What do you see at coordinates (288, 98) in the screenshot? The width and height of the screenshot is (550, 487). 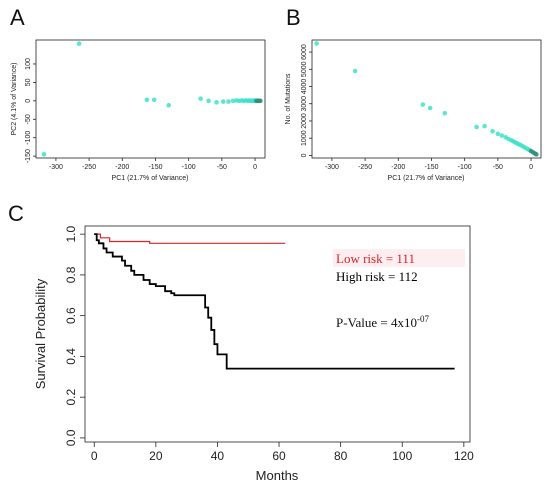 I see `panel-b-y-axis-label: No. of Mutations` at bounding box center [288, 98].